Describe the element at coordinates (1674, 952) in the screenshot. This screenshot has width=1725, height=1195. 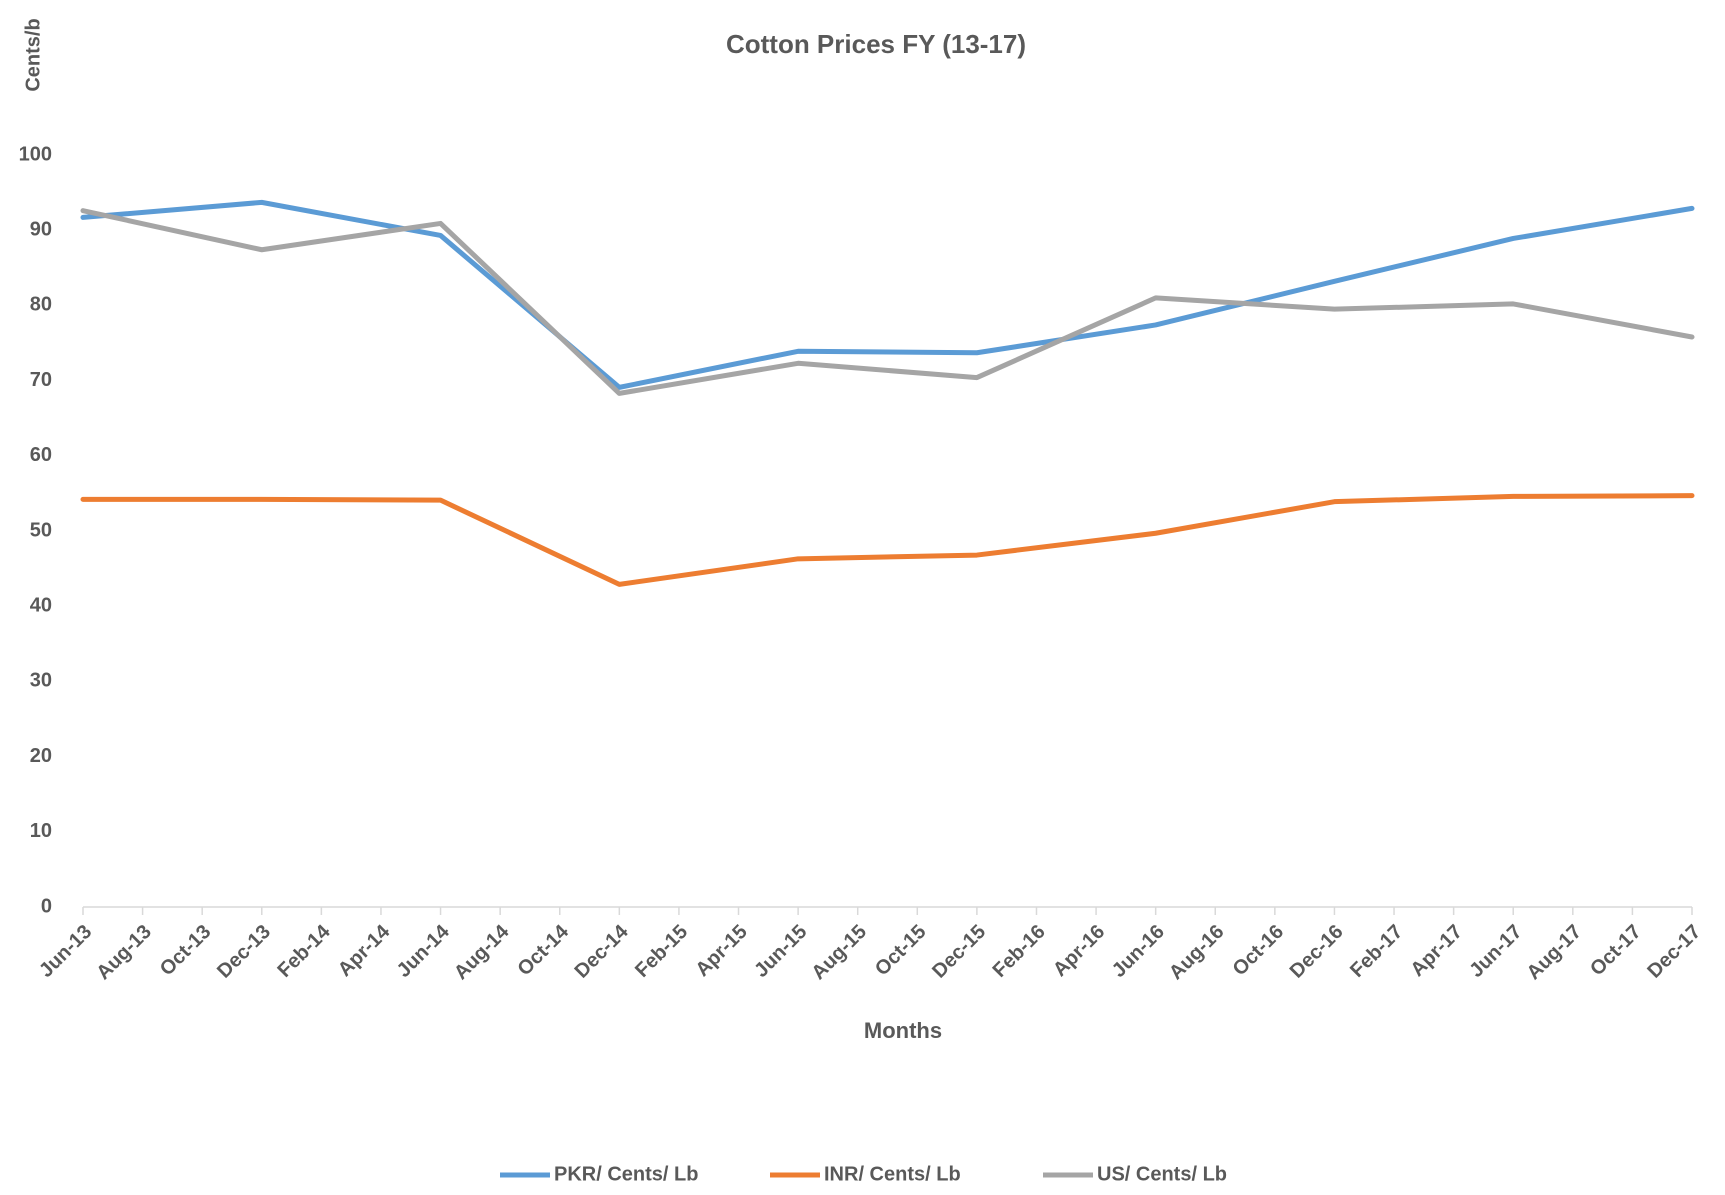
I see `x-tick-label: Dec-17` at that location.